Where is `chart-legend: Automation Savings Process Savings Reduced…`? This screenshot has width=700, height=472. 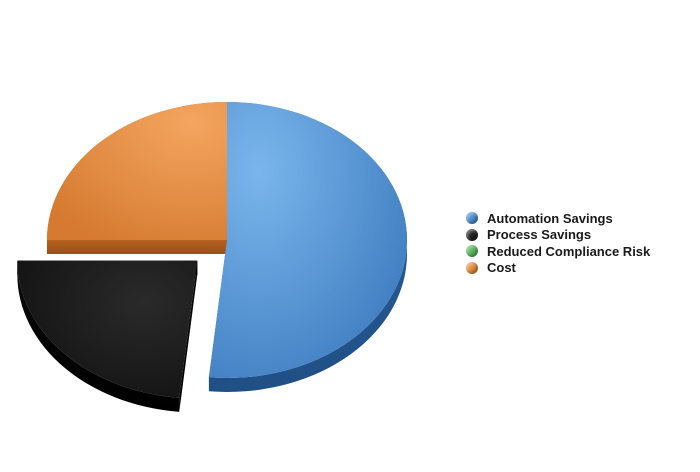 chart-legend: Automation Savings Process Savings Reduced… is located at coordinates (558, 243).